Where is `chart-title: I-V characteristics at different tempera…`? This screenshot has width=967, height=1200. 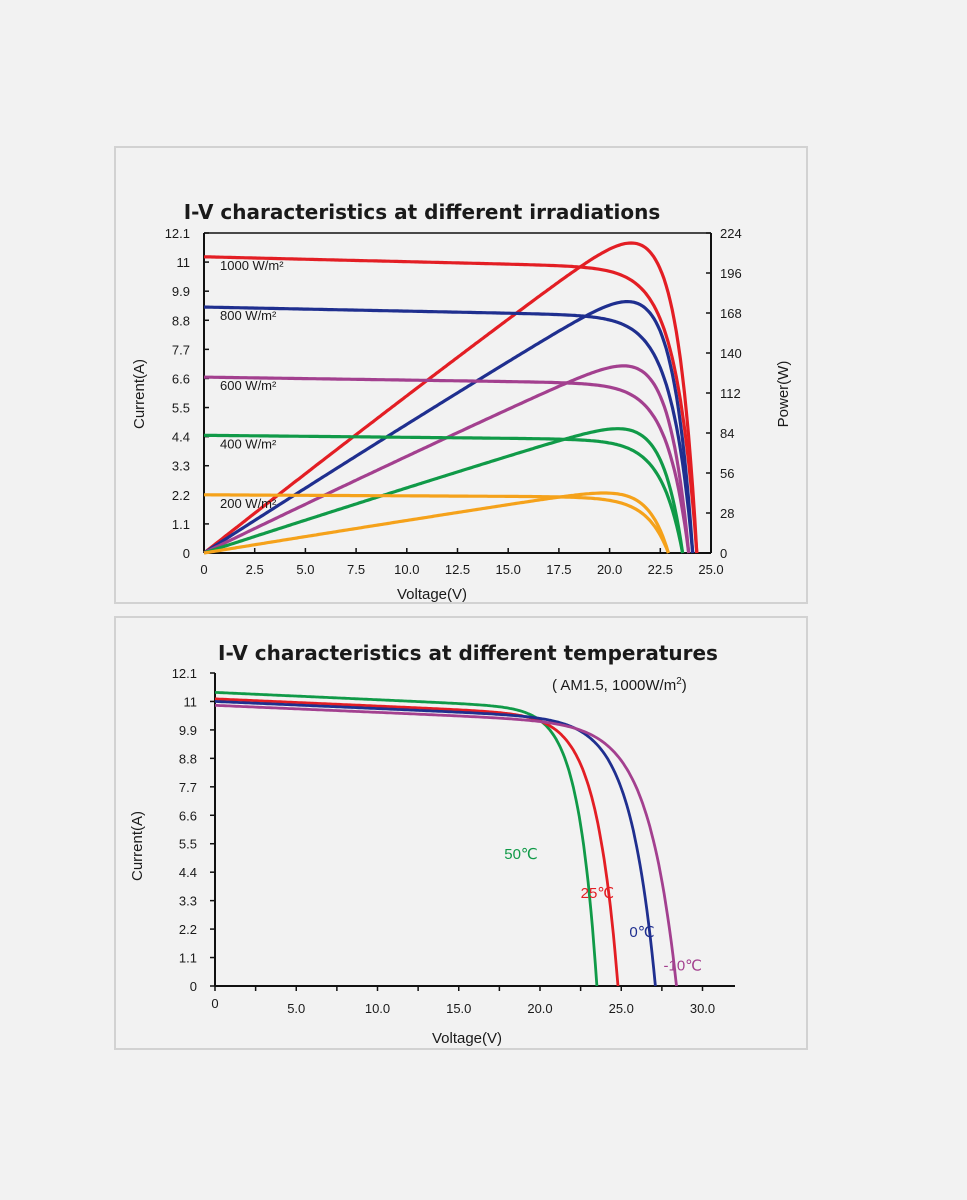 chart-title: I-V characteristics at different tempera… is located at coordinates (468, 653).